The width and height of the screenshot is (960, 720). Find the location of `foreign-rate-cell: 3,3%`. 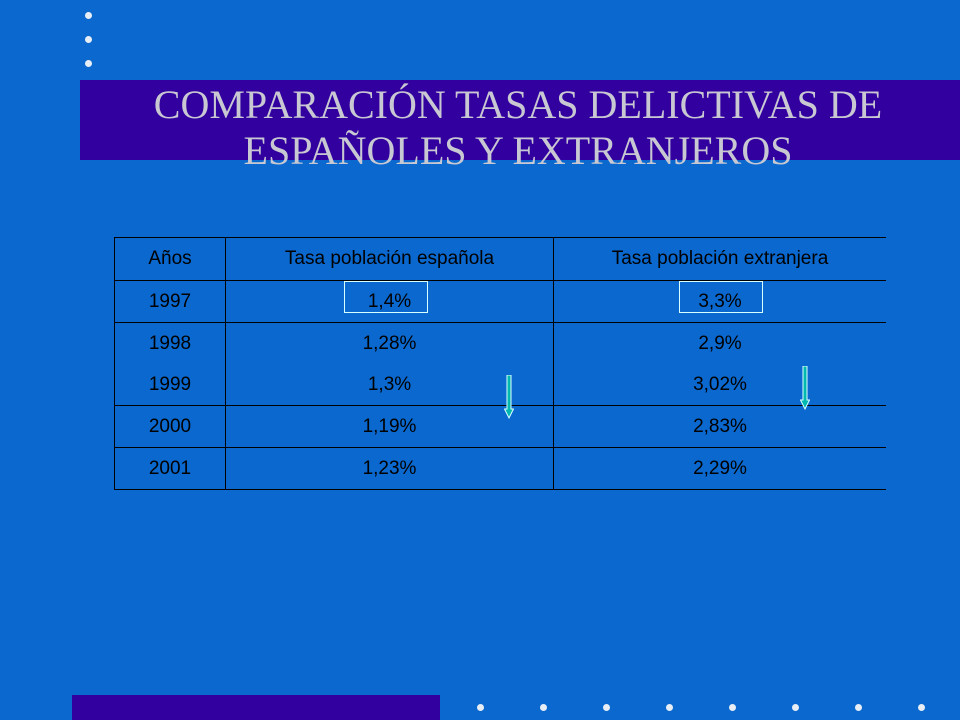

foreign-rate-cell: 3,3% is located at coordinates (719, 301).